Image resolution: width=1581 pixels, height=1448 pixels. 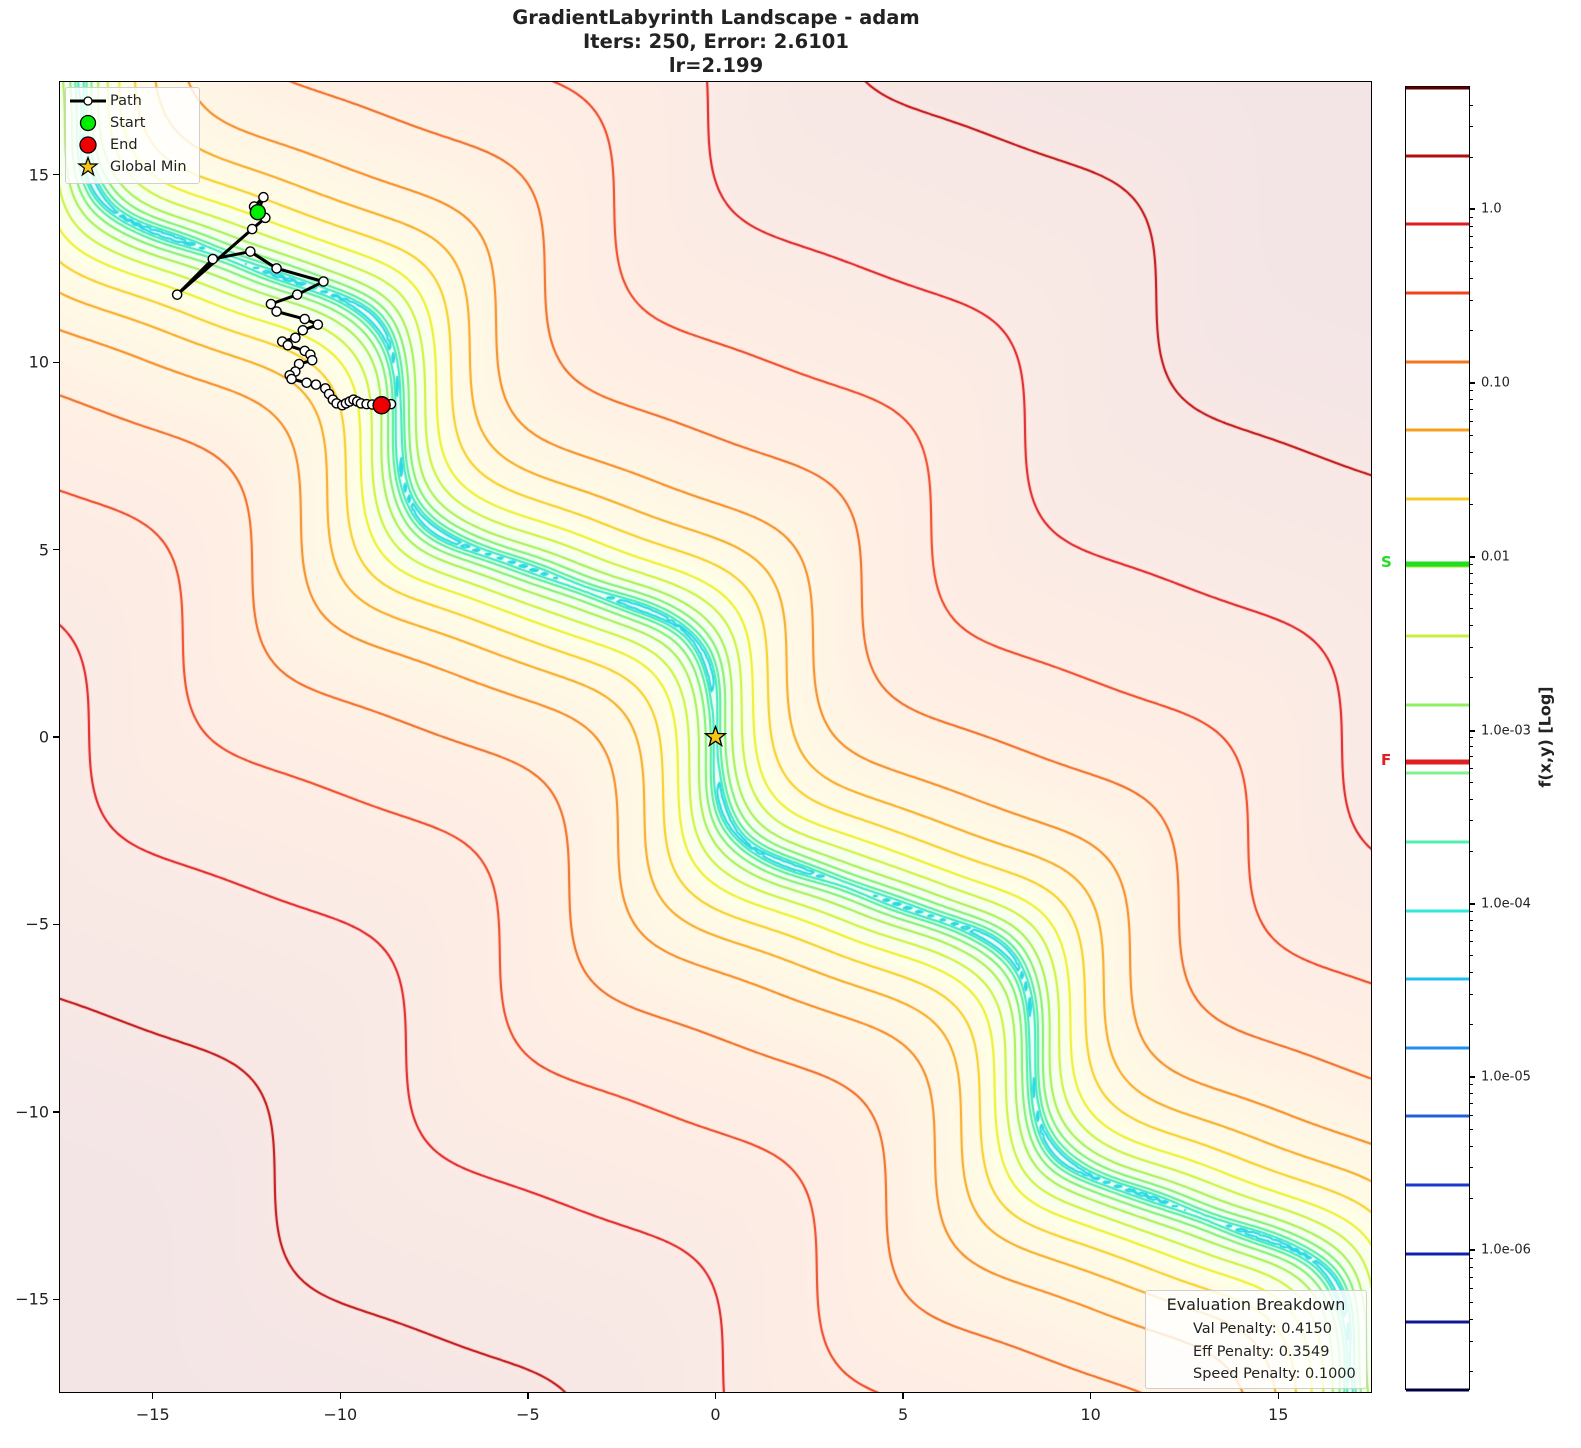 I want to click on legend-item-end: End, so click(x=102, y=145).